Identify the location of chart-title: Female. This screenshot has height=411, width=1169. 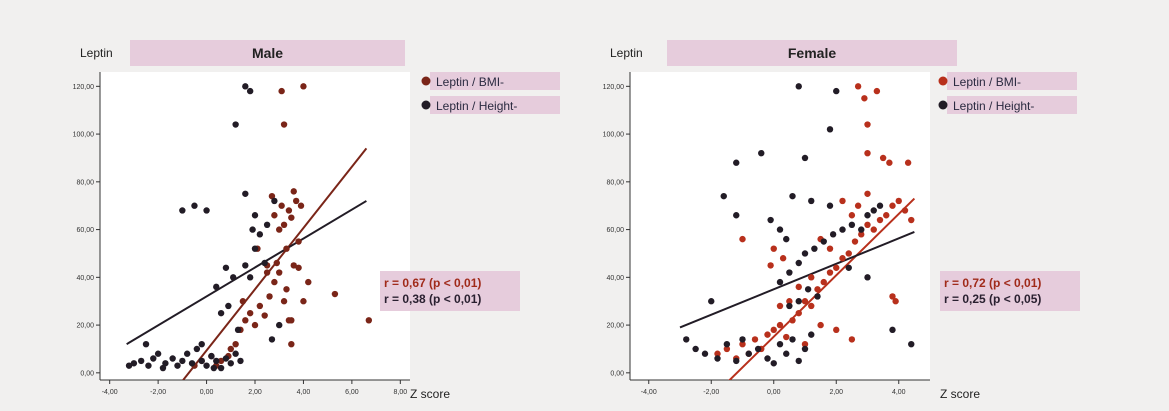
(812, 53).